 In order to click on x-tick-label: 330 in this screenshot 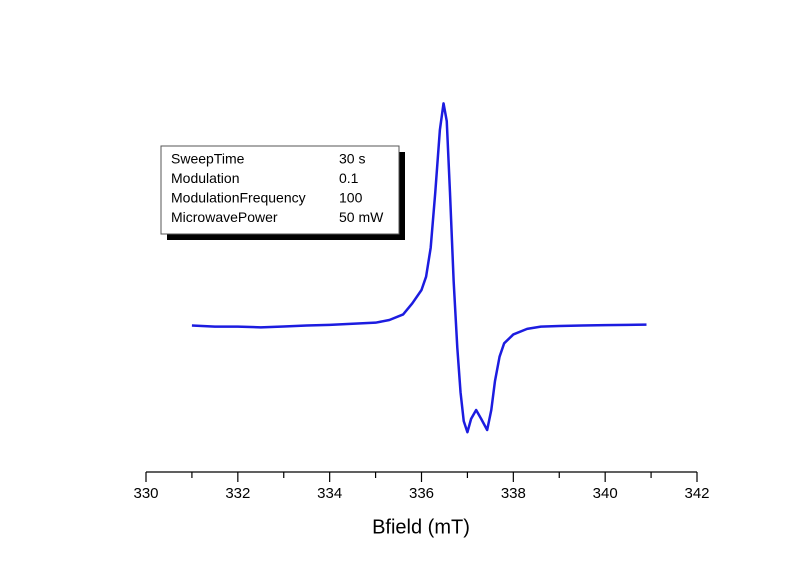, I will do `click(145, 493)`.